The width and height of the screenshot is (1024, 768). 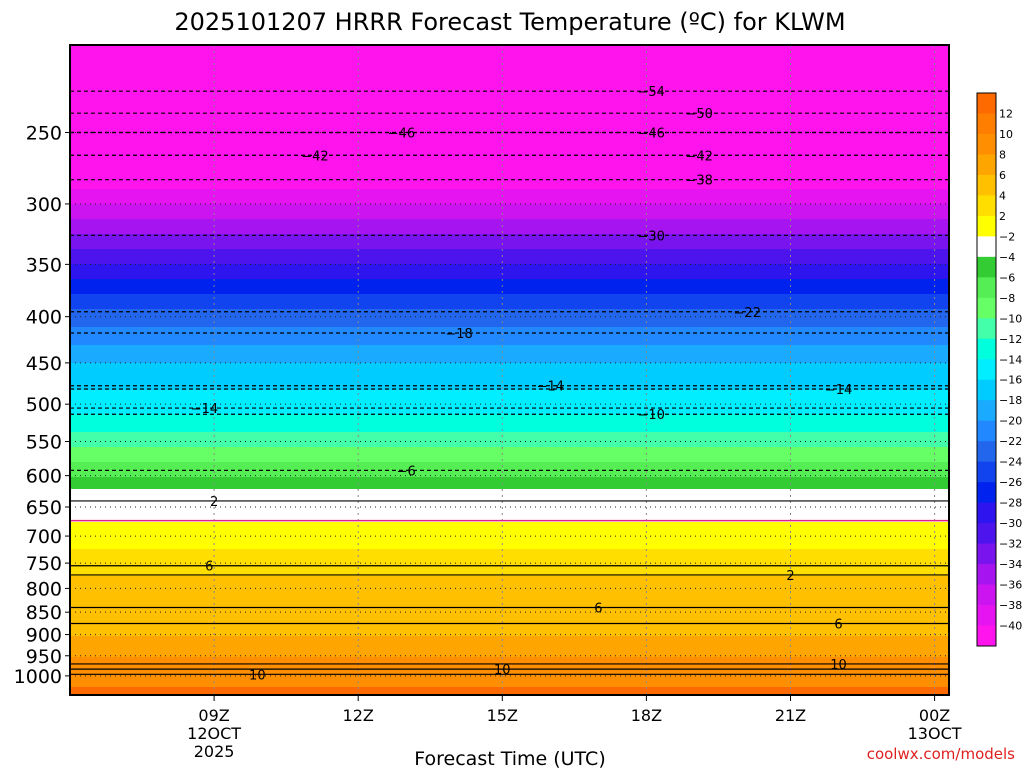 I want to click on y-tick-label: 1000, so click(x=38, y=677).